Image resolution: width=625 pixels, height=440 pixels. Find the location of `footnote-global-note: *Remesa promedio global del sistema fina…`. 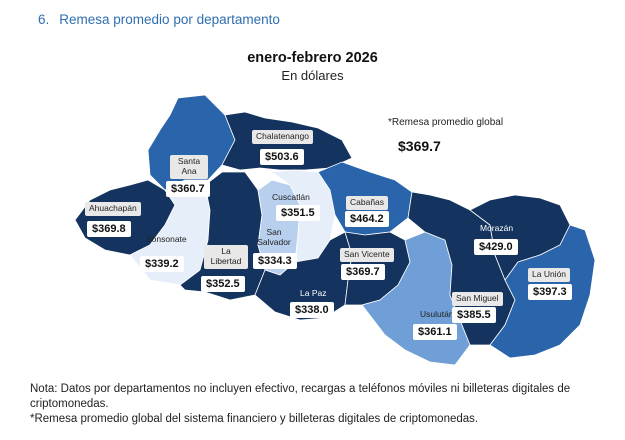

footnote-global-note: *Remesa promedio global del sistema fina… is located at coordinates (254, 418).